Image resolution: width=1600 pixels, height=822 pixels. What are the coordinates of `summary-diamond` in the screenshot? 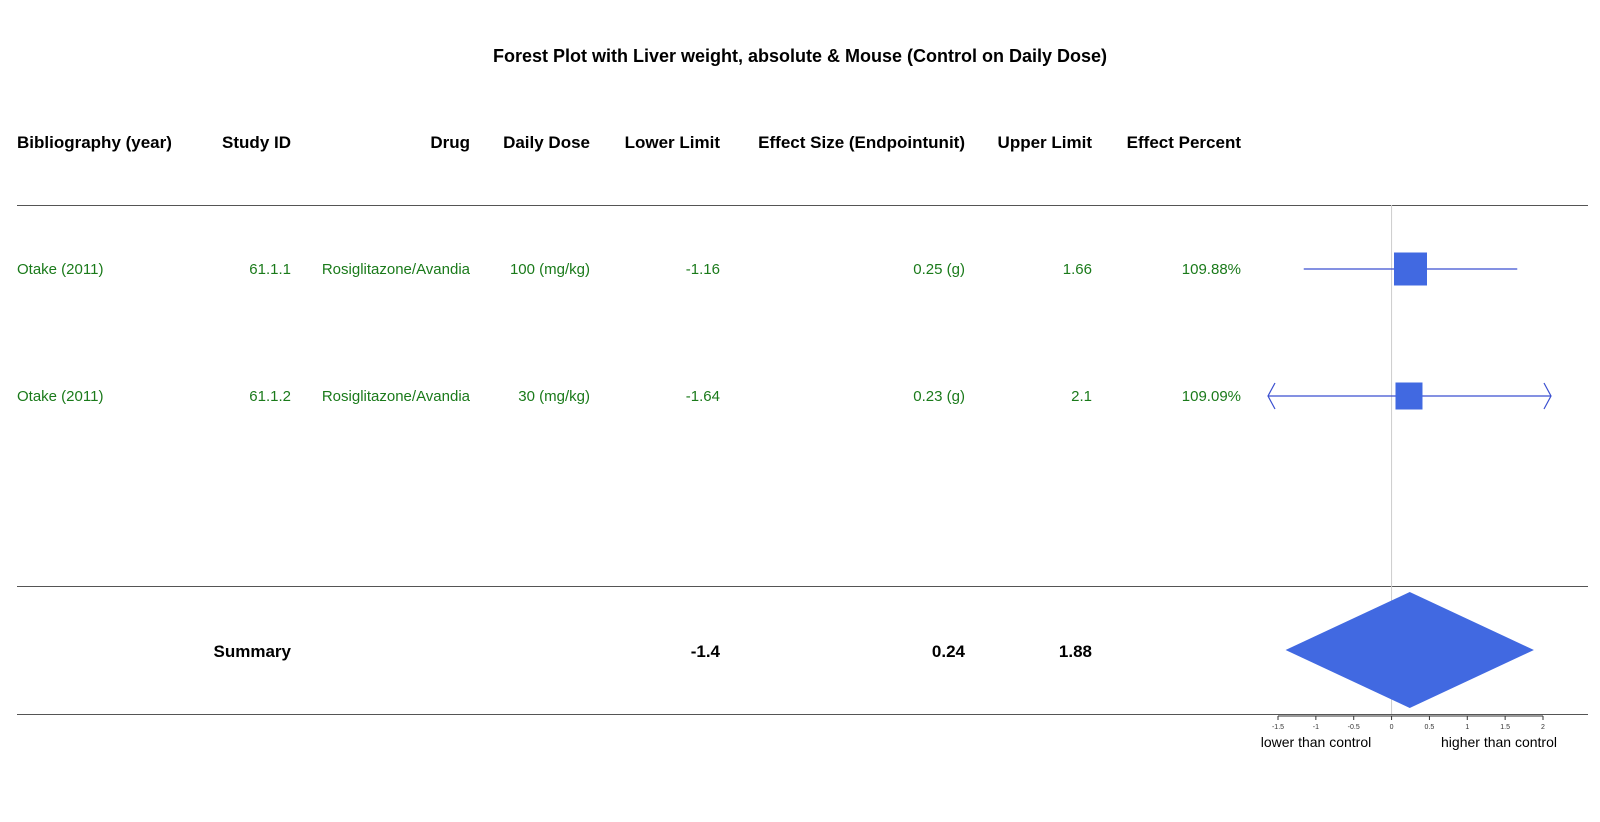 It's located at (1409, 650).